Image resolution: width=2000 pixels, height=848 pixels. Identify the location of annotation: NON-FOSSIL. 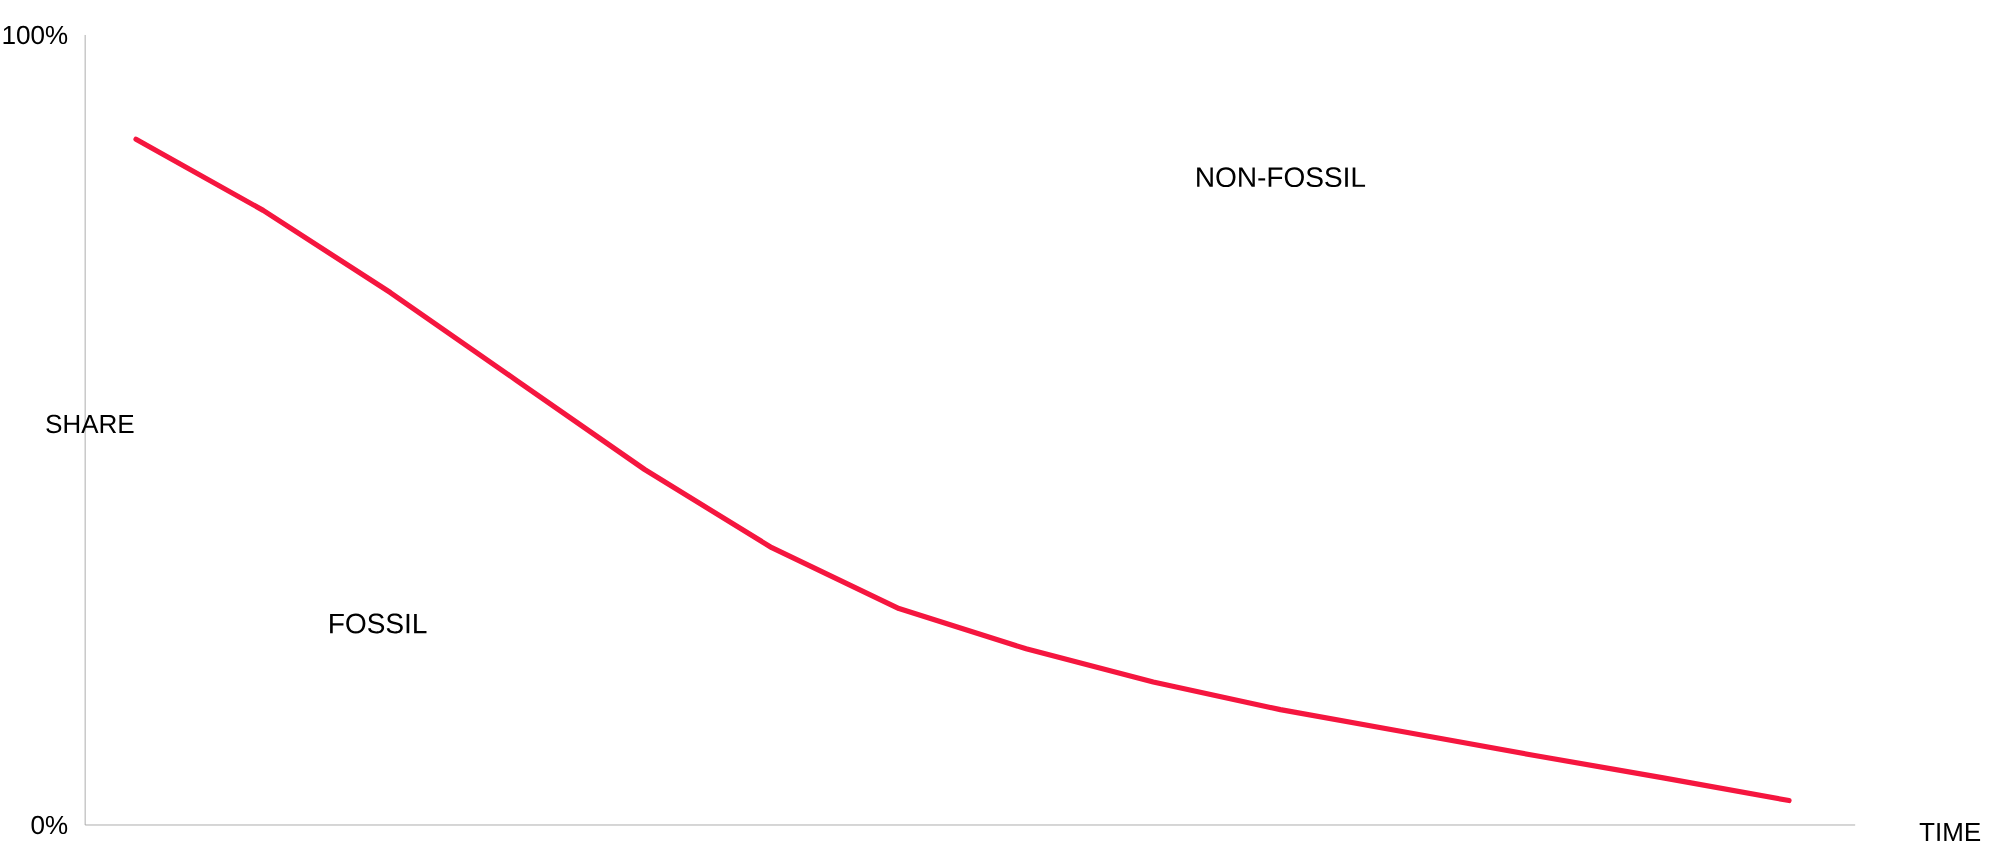
(1281, 177).